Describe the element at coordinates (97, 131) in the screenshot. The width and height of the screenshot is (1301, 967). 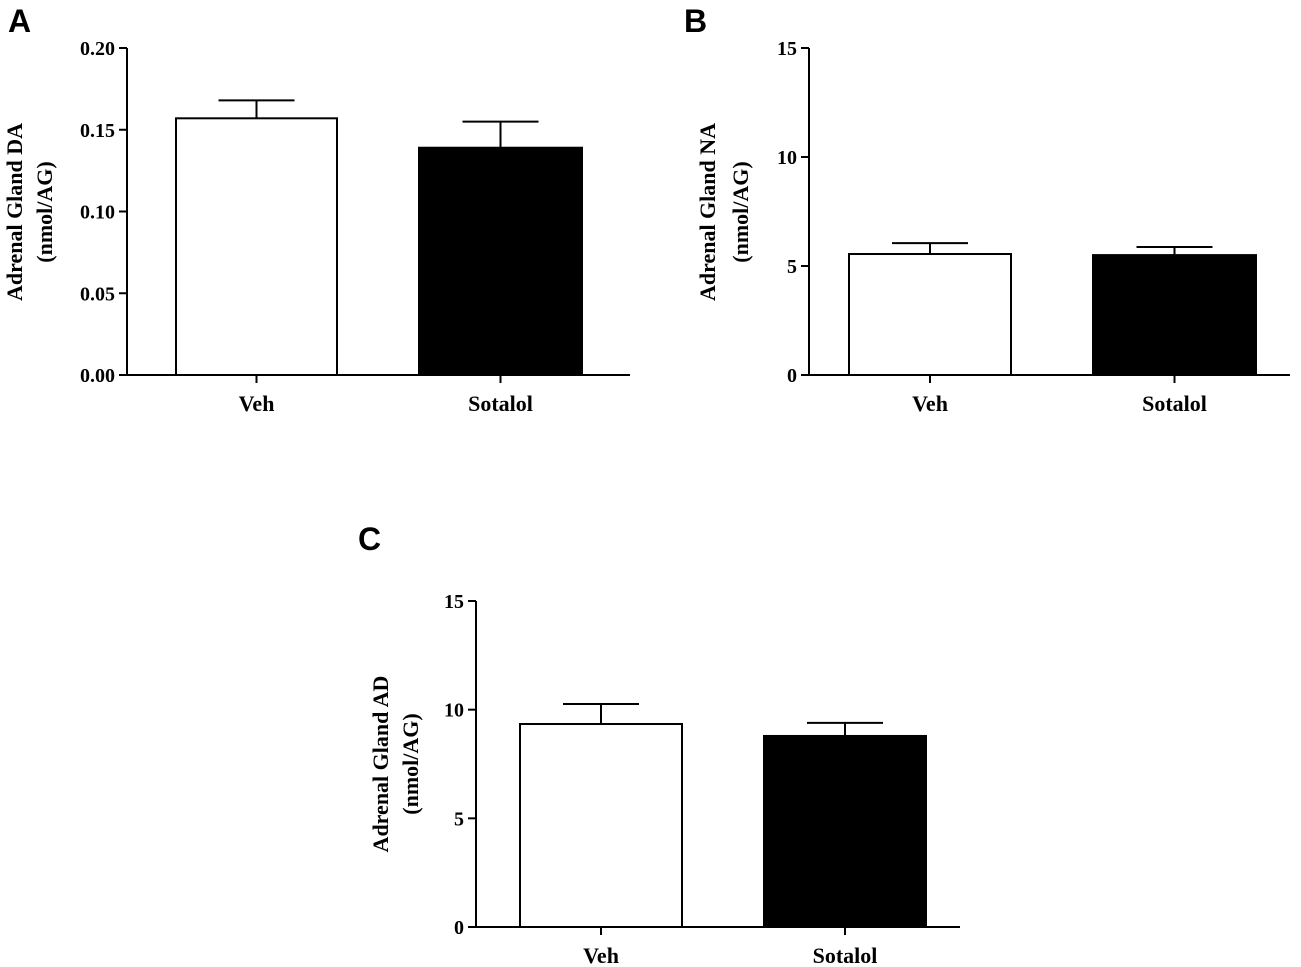
I see `y-tick-label: 0.15` at that location.